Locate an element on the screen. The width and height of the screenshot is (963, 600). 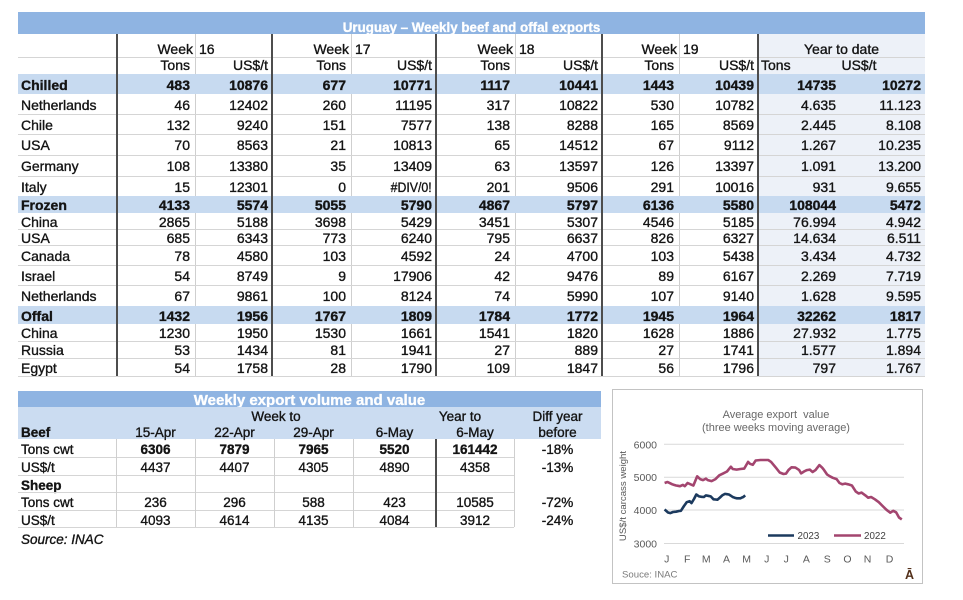
svg-text: N is located at coordinates (868, 560).